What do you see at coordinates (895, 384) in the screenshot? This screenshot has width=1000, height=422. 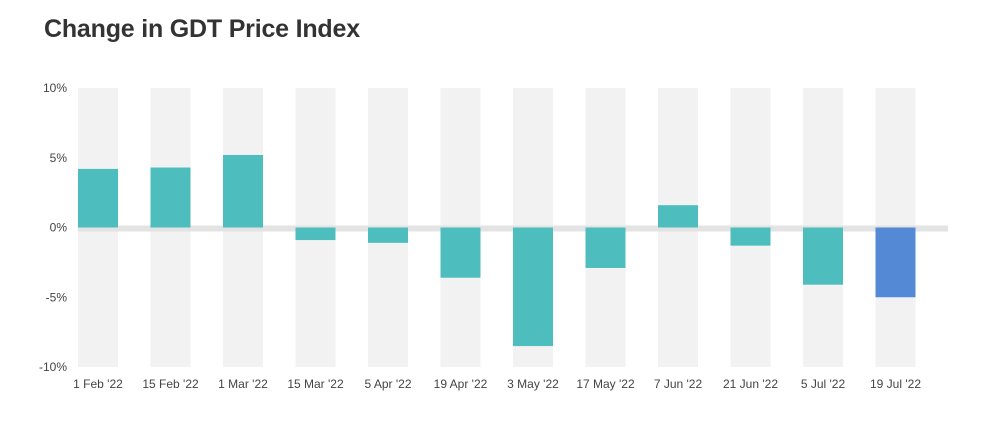 I see `x-tick-label: 19 Jul '22` at bounding box center [895, 384].